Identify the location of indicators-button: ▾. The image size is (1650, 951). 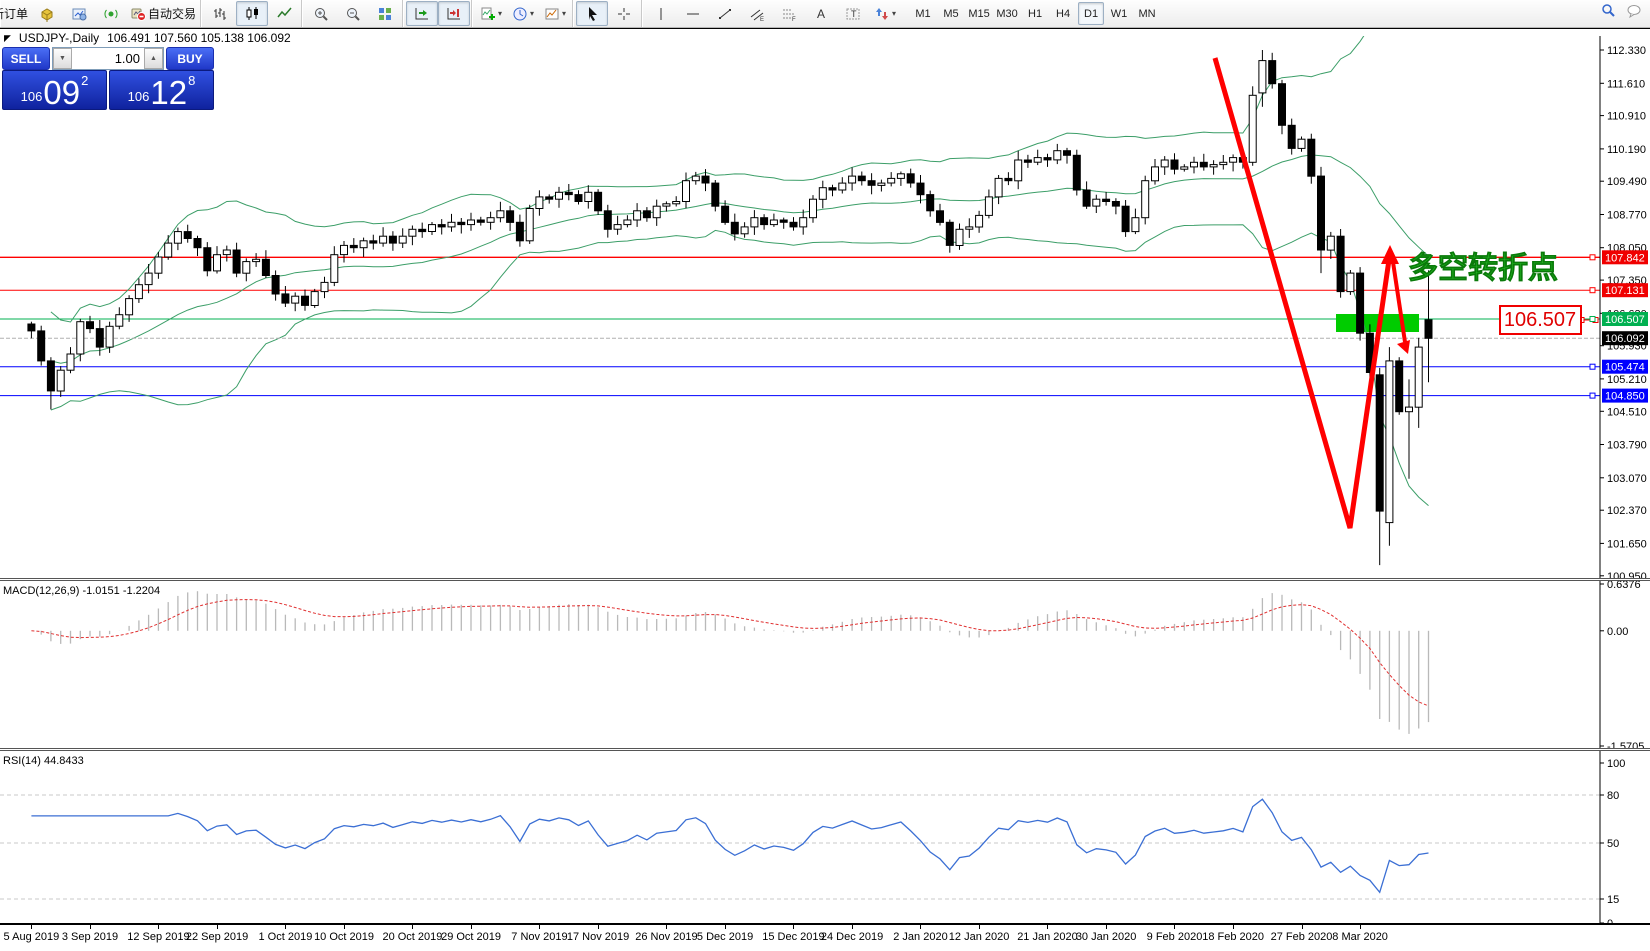
(491, 13).